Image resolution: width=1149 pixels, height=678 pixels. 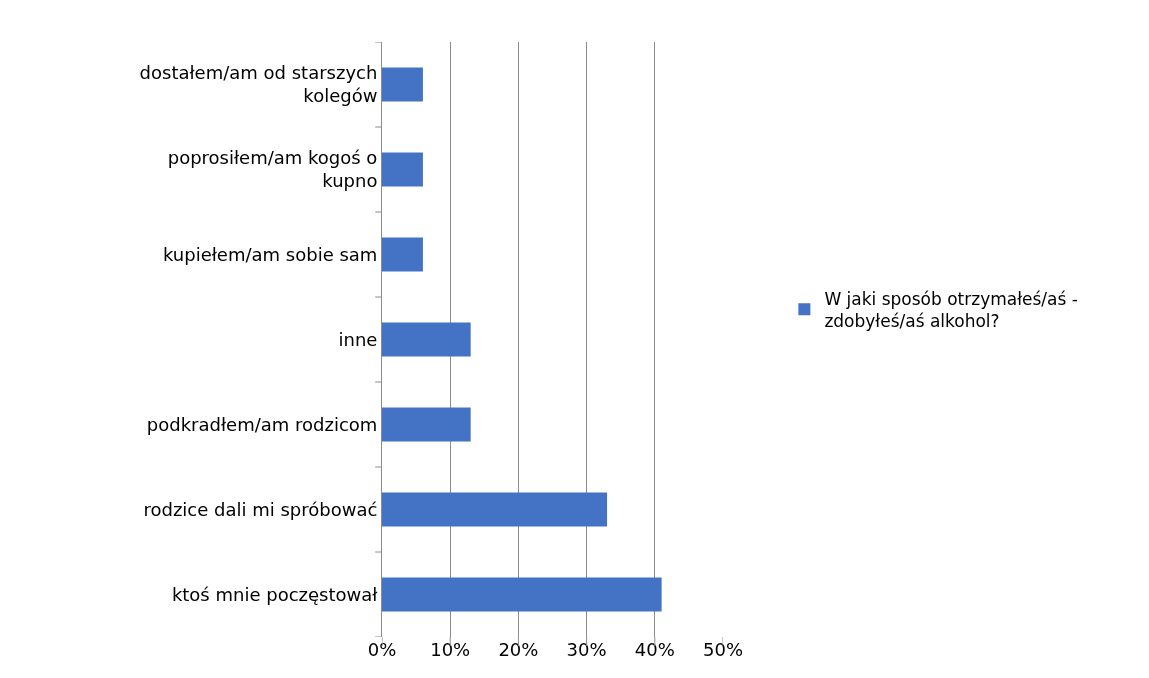 I want to click on y-tick-label: podkradłem/am rodzicom, so click(x=262, y=424).